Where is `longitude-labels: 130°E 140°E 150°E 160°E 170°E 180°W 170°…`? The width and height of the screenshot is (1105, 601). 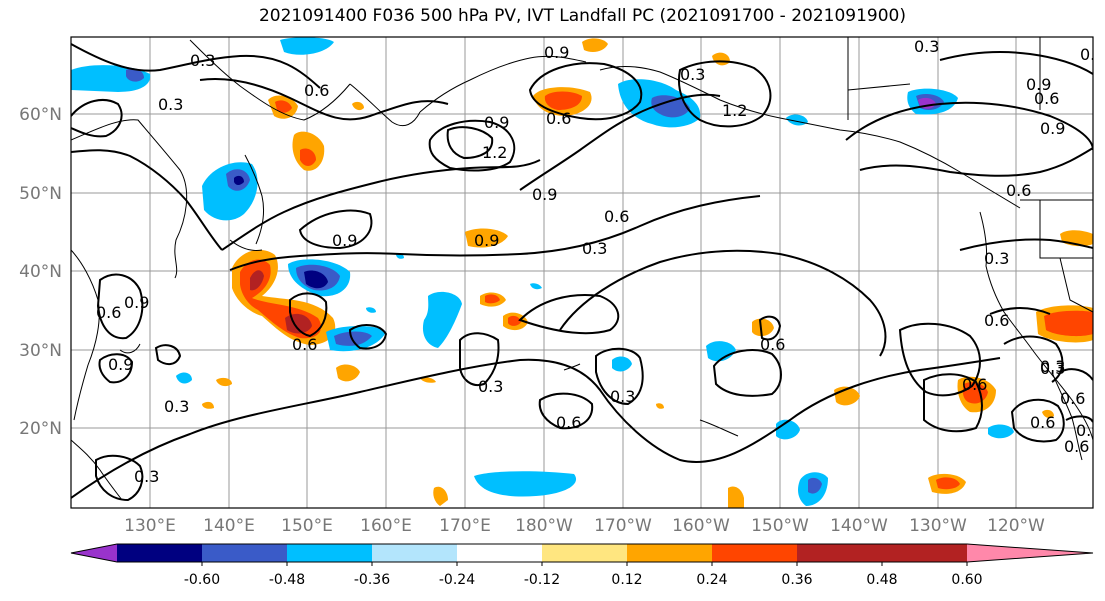
longitude-labels: 130°E 140°E 150°E 160°E 170°E 180°W 170°… is located at coordinates (584, 526).